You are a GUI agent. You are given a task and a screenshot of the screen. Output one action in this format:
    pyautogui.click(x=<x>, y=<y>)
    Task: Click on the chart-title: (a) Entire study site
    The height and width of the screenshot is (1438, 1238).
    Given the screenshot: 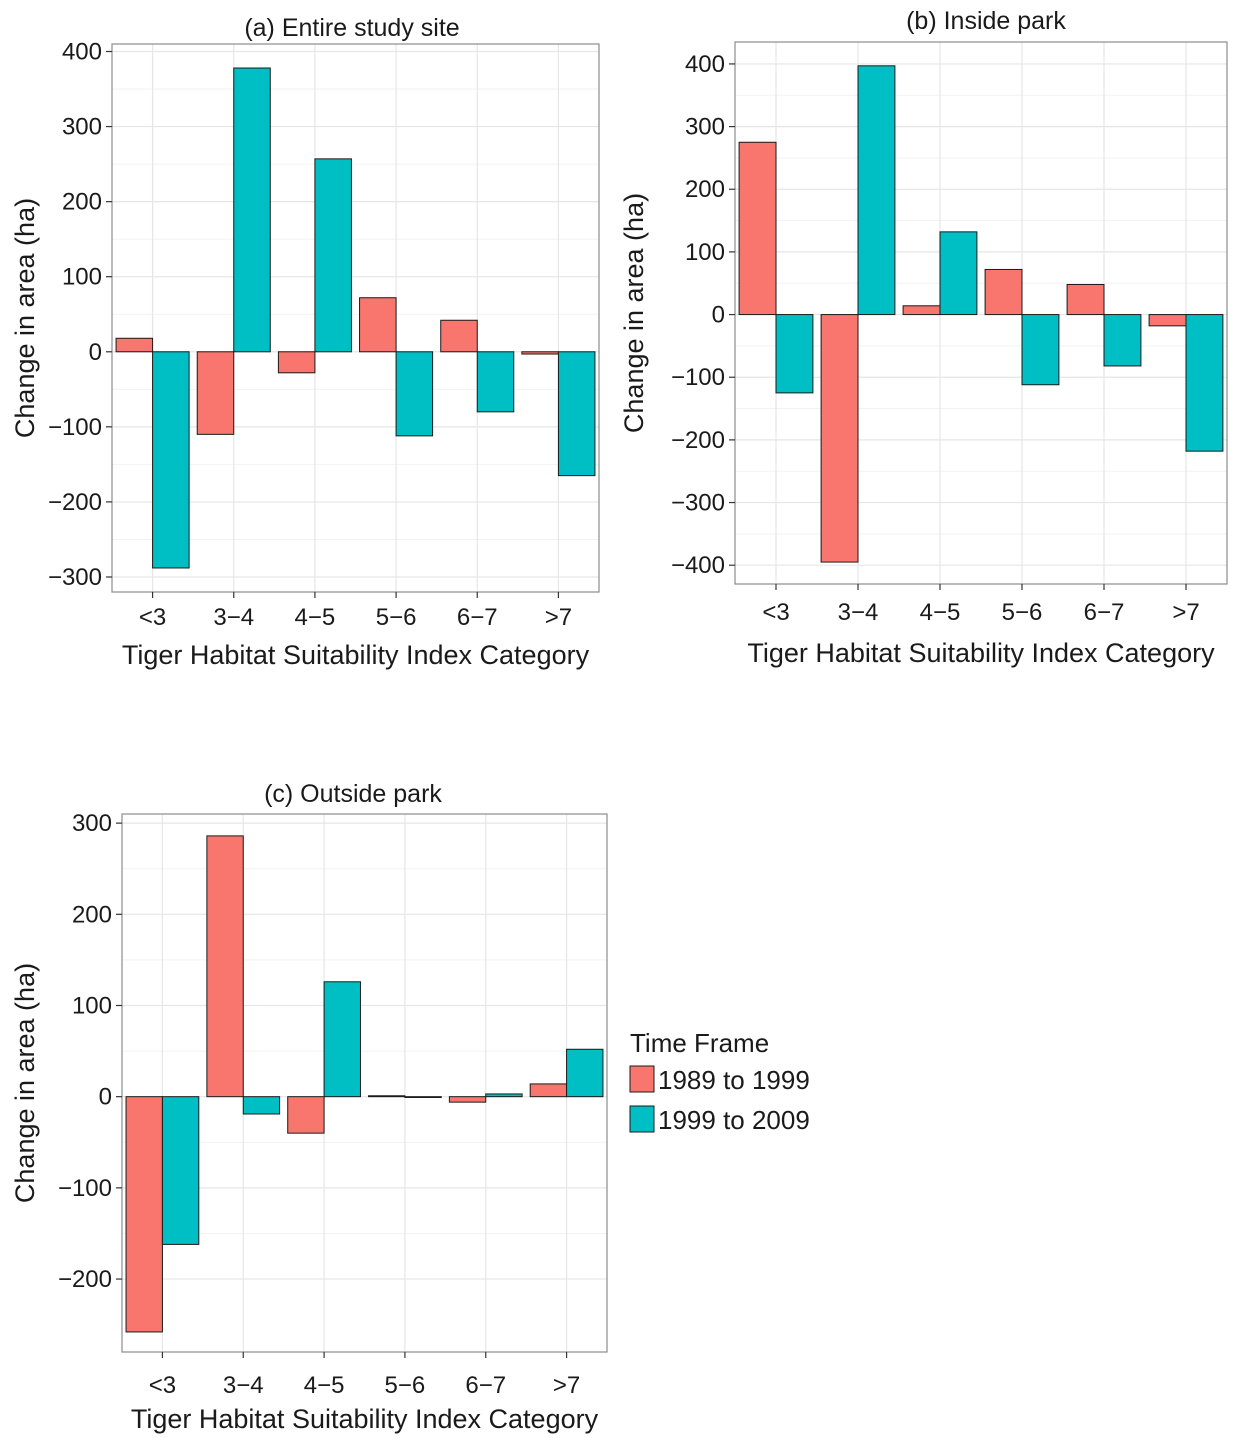 What is the action you would take?
    pyautogui.click(x=351, y=28)
    